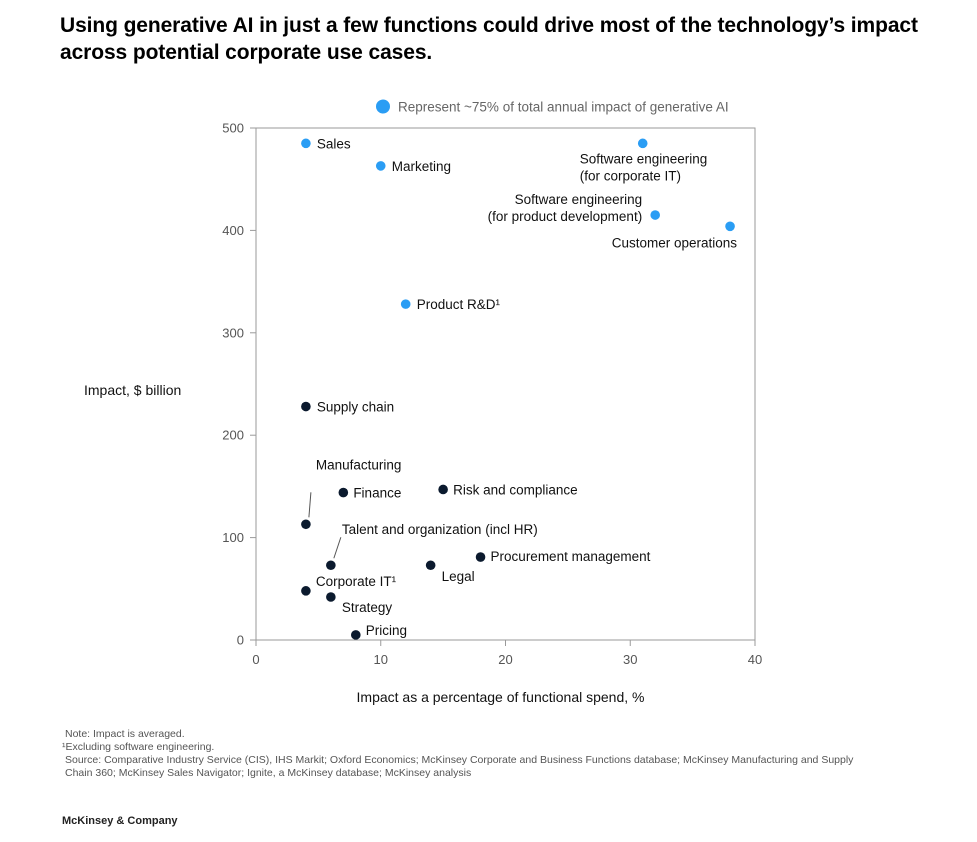 This screenshot has width=977, height=842. I want to click on leader-line-talent-and-organization-incl-hr, so click(337, 548).